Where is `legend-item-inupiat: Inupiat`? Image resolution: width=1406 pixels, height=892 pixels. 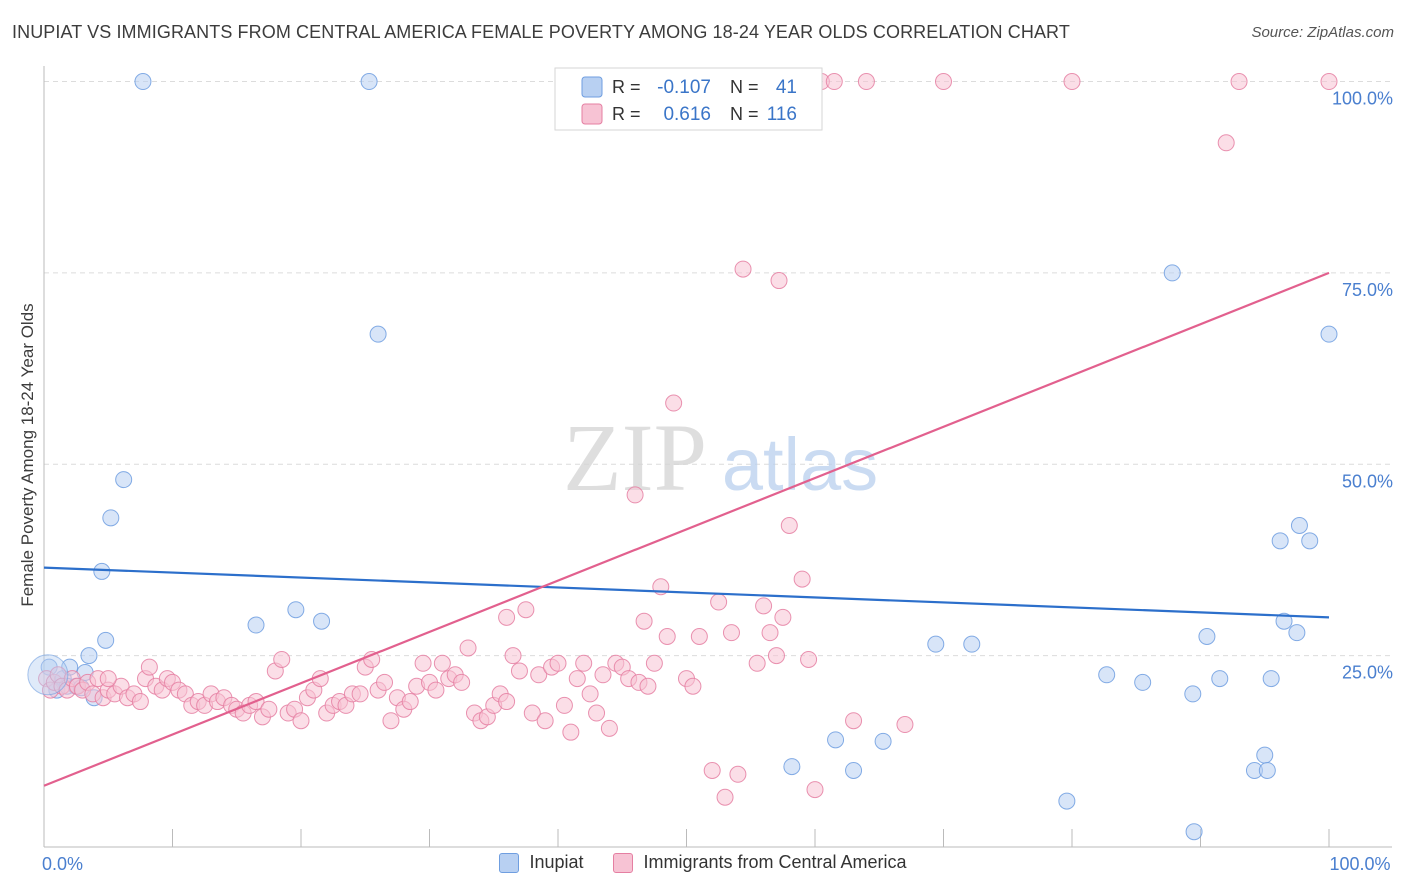 legend-item-inupiat: Inupiat is located at coordinates (541, 862).